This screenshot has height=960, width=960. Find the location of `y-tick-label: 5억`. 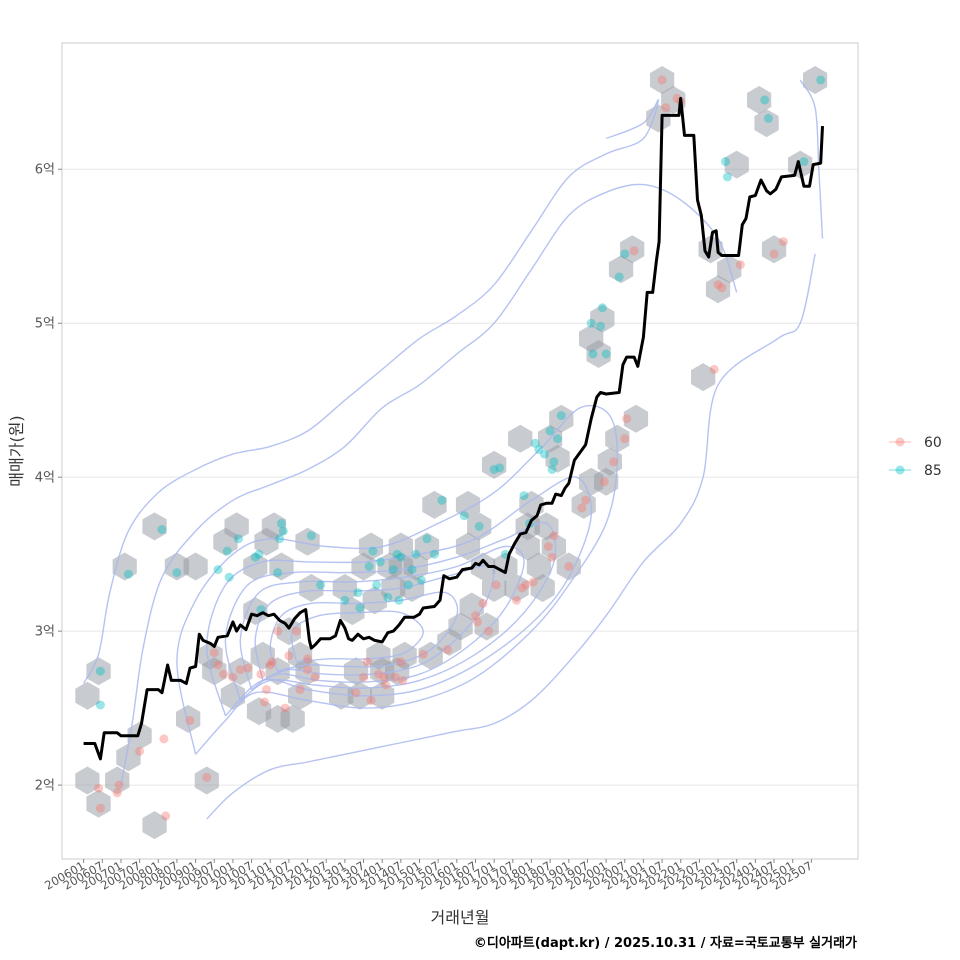

y-tick-label: 5억 is located at coordinates (45, 324).